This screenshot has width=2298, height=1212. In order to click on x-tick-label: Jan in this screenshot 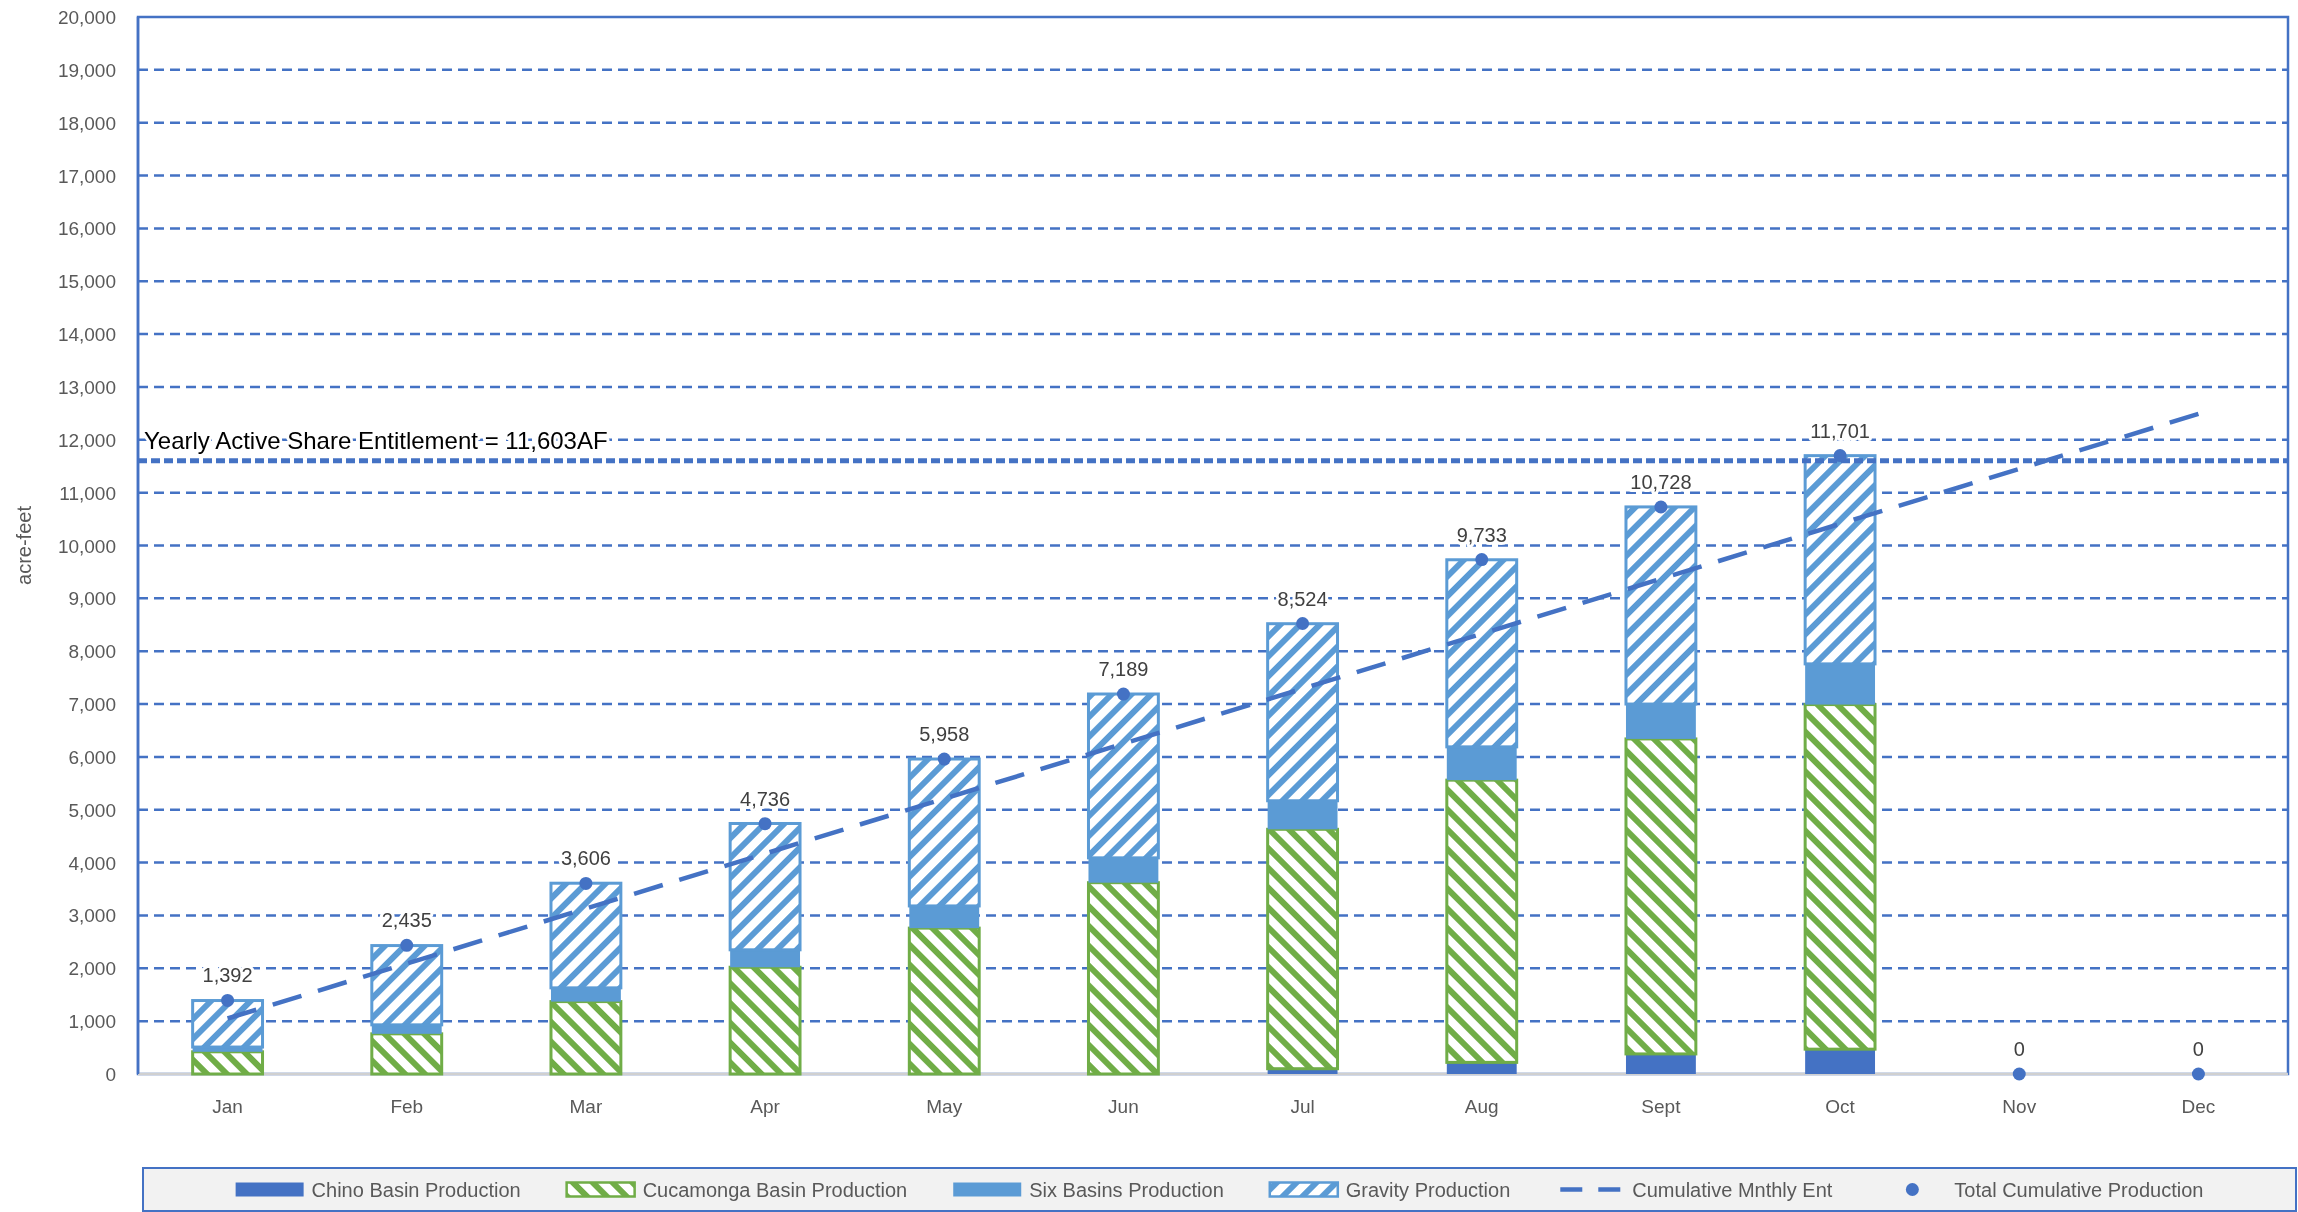, I will do `click(227, 1106)`.